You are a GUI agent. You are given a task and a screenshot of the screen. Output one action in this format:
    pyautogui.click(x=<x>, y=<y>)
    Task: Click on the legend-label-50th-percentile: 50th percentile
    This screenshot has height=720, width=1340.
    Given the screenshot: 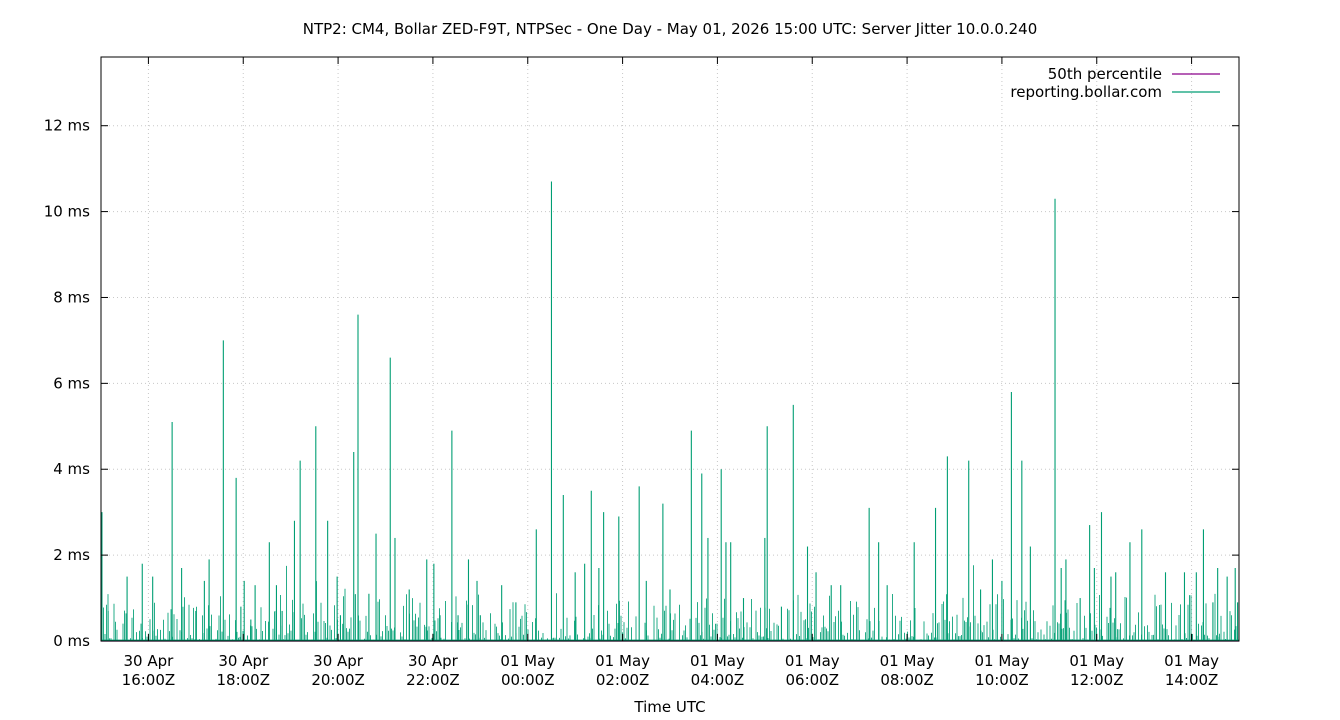 What is the action you would take?
    pyautogui.click(x=1105, y=74)
    